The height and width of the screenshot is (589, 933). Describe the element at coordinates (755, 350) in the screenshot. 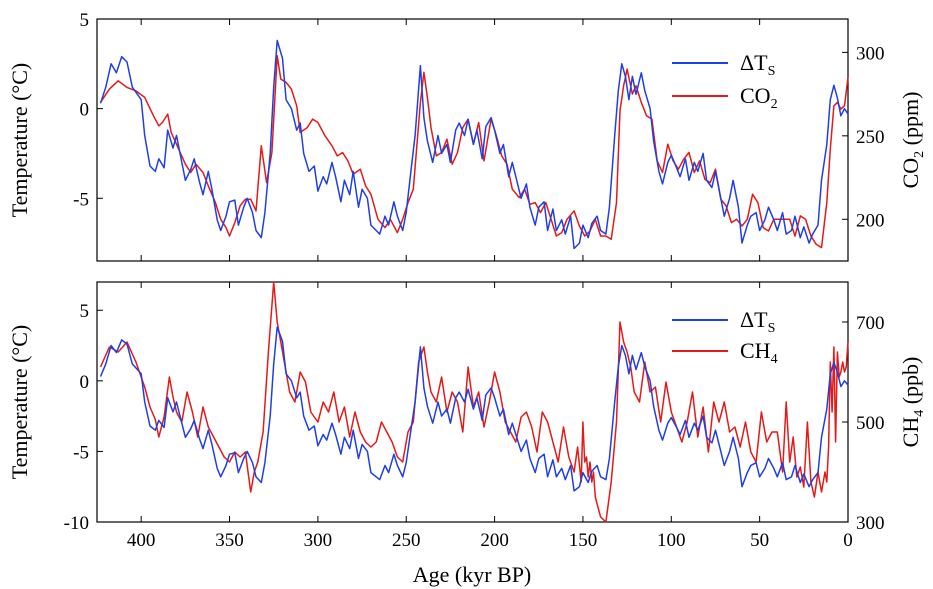

I see `legend-main-ch4: CH` at that location.